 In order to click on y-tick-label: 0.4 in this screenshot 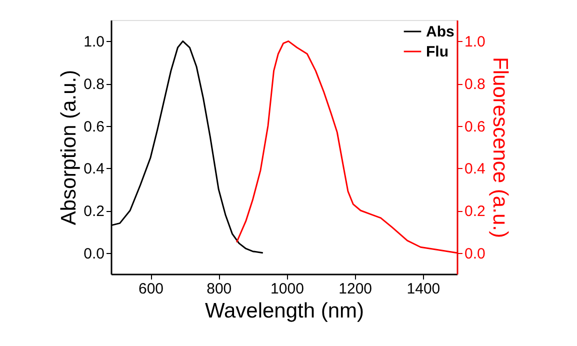, I will do `click(94, 169)`.